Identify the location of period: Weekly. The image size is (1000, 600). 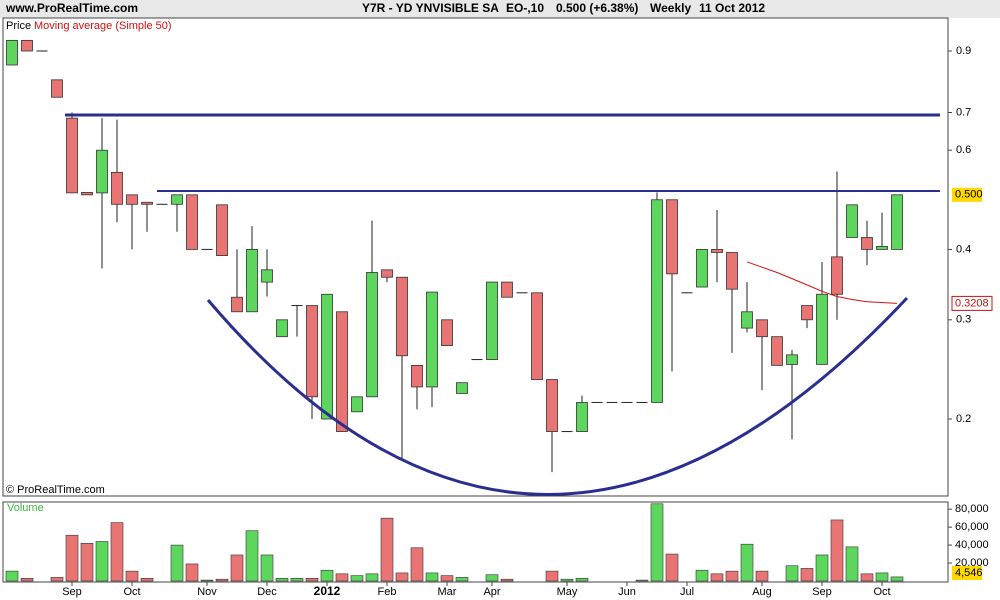
(670, 8).